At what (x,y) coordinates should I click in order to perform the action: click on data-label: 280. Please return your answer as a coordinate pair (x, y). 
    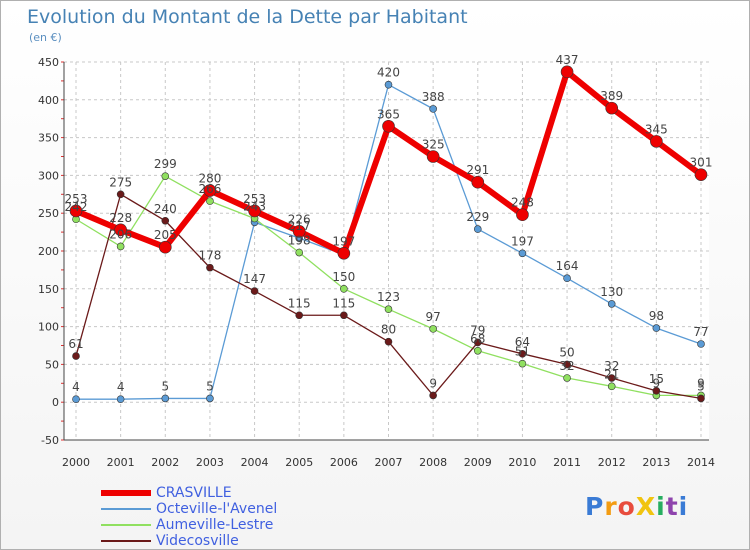
    Looking at the image, I should click on (209, 179).